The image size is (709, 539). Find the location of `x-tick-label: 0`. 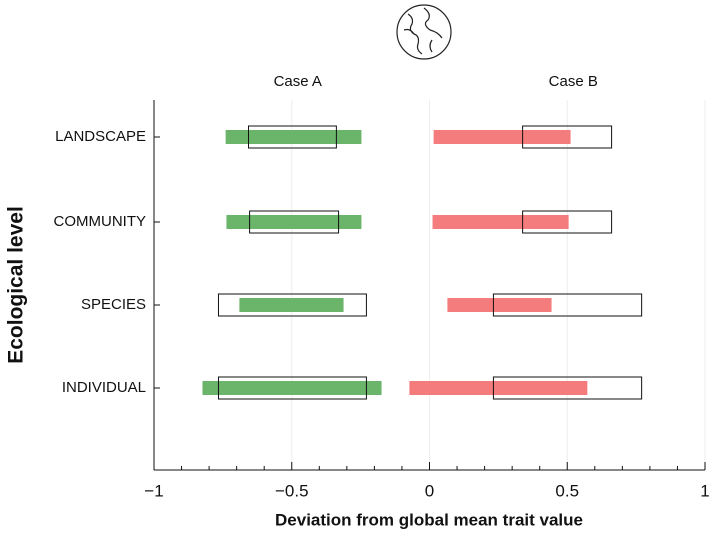

x-tick-label: 0 is located at coordinates (429, 490).